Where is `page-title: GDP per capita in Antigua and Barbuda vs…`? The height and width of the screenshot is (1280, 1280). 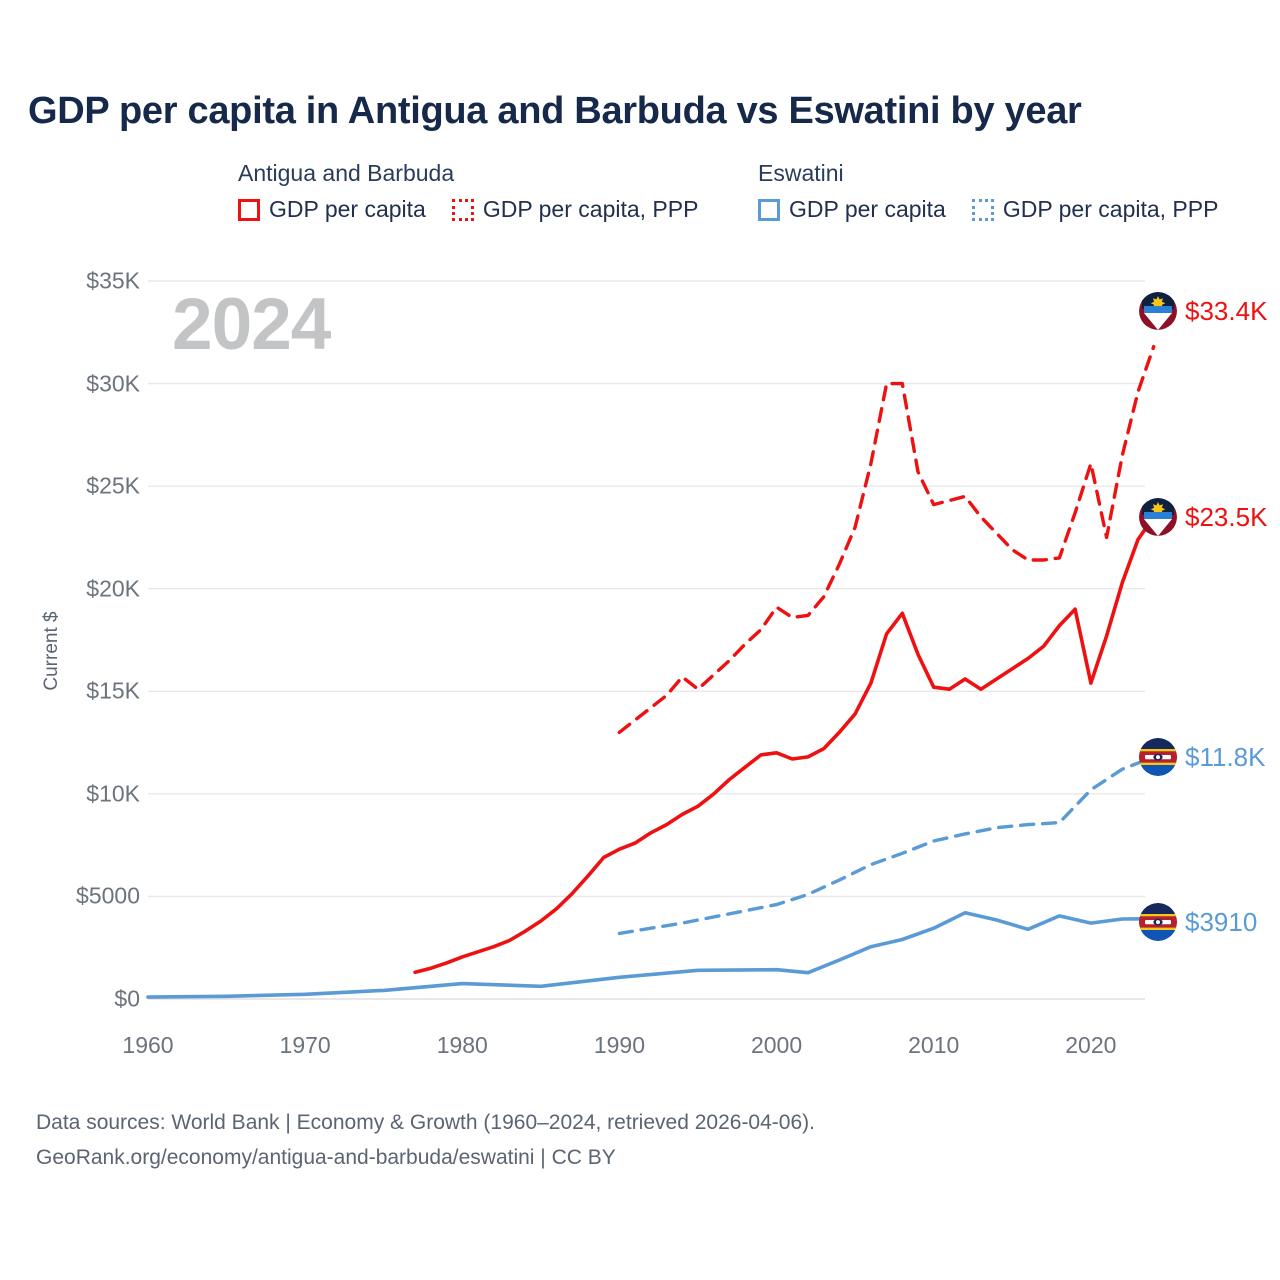 page-title: GDP per capita in Antigua and Barbuda vs… is located at coordinates (555, 111).